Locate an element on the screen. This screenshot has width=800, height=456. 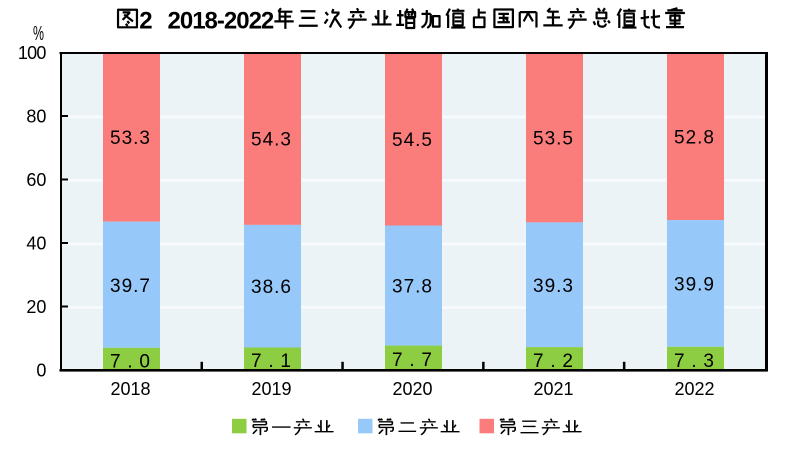
svg-text: 52.8 is located at coordinates (694, 137).